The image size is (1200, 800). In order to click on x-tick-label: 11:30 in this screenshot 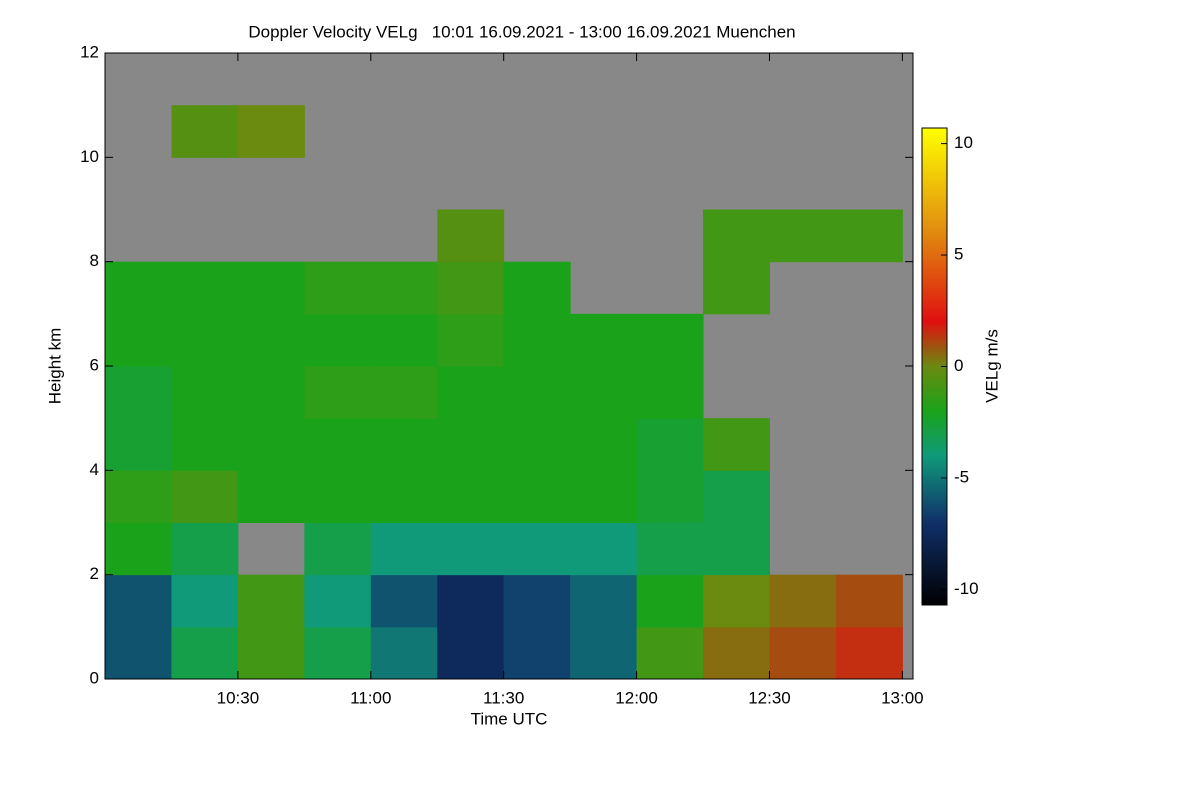, I will do `click(503, 697)`.